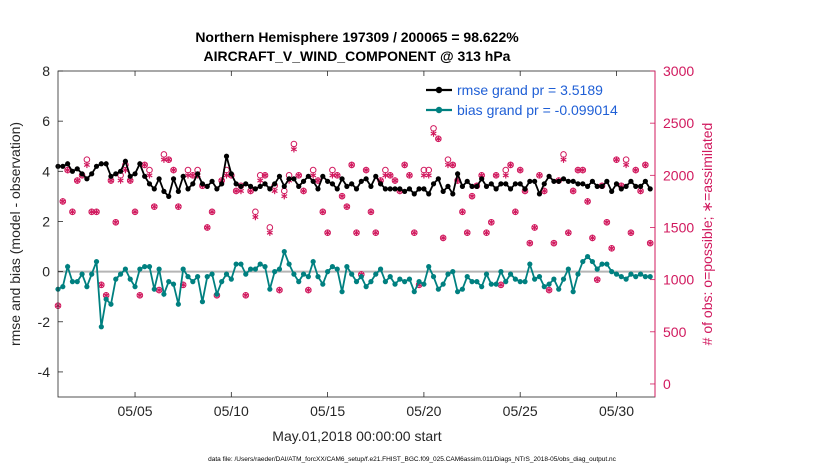 The height and width of the screenshot is (470, 830). What do you see at coordinates (536, 100) in the screenshot?
I see `legend-box` at bounding box center [536, 100].